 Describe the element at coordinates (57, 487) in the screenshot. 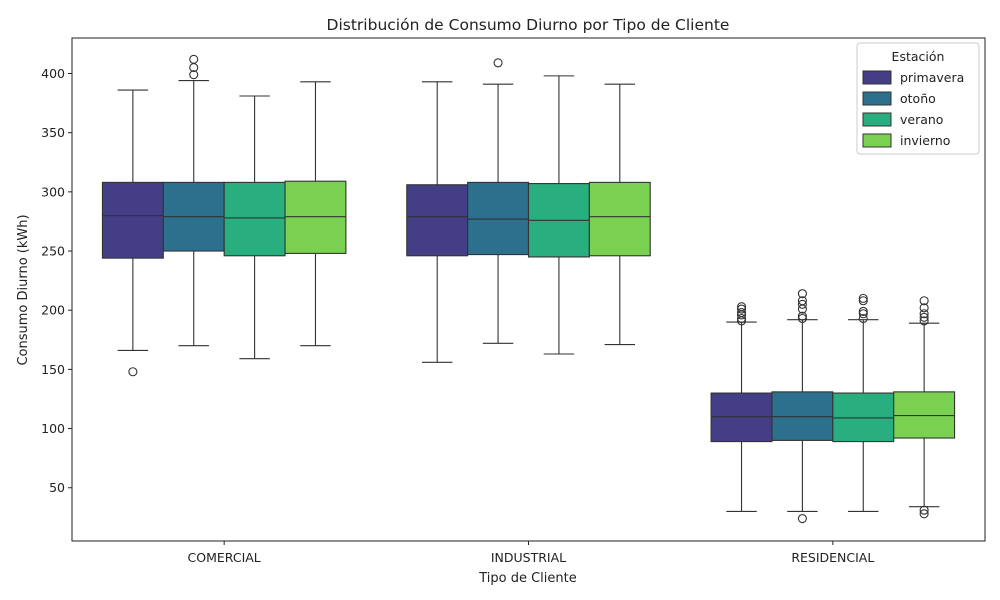

I see `y-tick-label: 50` at that location.